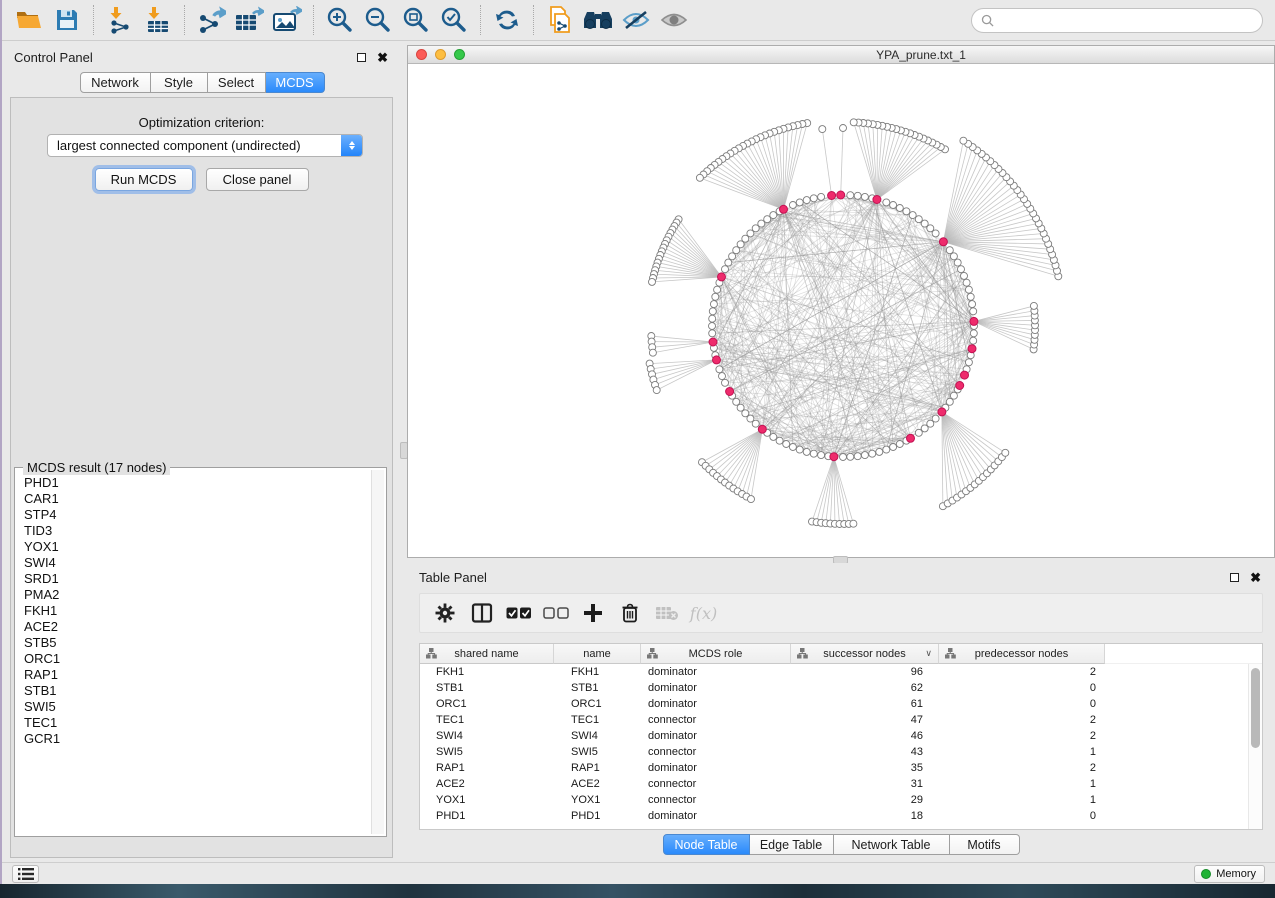 The width and height of the screenshot is (1275, 898). Describe the element at coordinates (450, 688) in the screenshot. I see `cell-shared-name: STB1` at that location.